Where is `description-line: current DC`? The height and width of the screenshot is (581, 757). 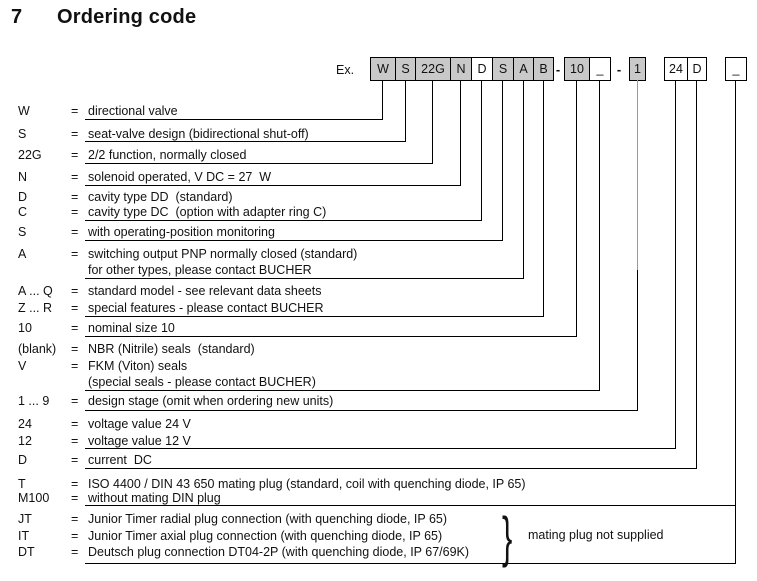
description-line: current DC is located at coordinates (120, 460).